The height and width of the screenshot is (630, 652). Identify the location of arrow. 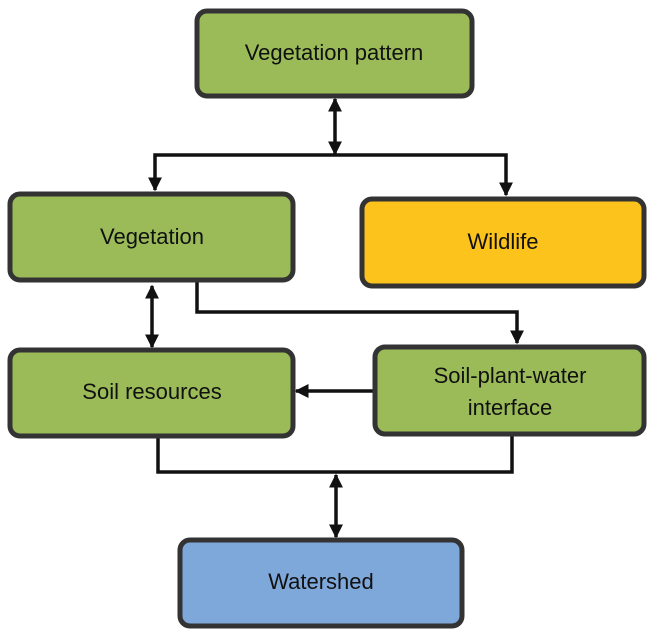
(359, 313).